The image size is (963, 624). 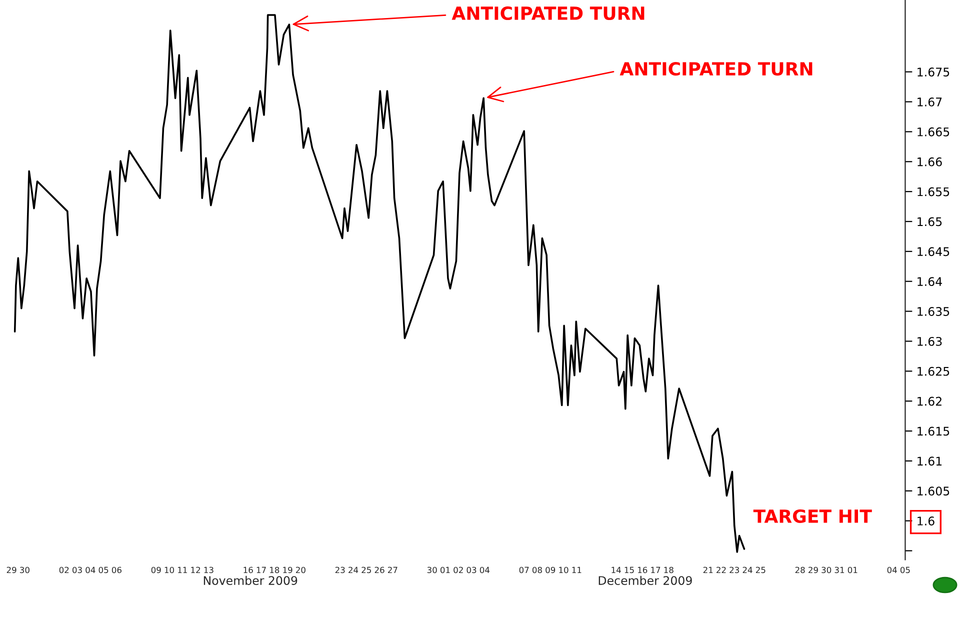 What do you see at coordinates (645, 580) in the screenshot?
I see `text: December 2009` at bounding box center [645, 580].